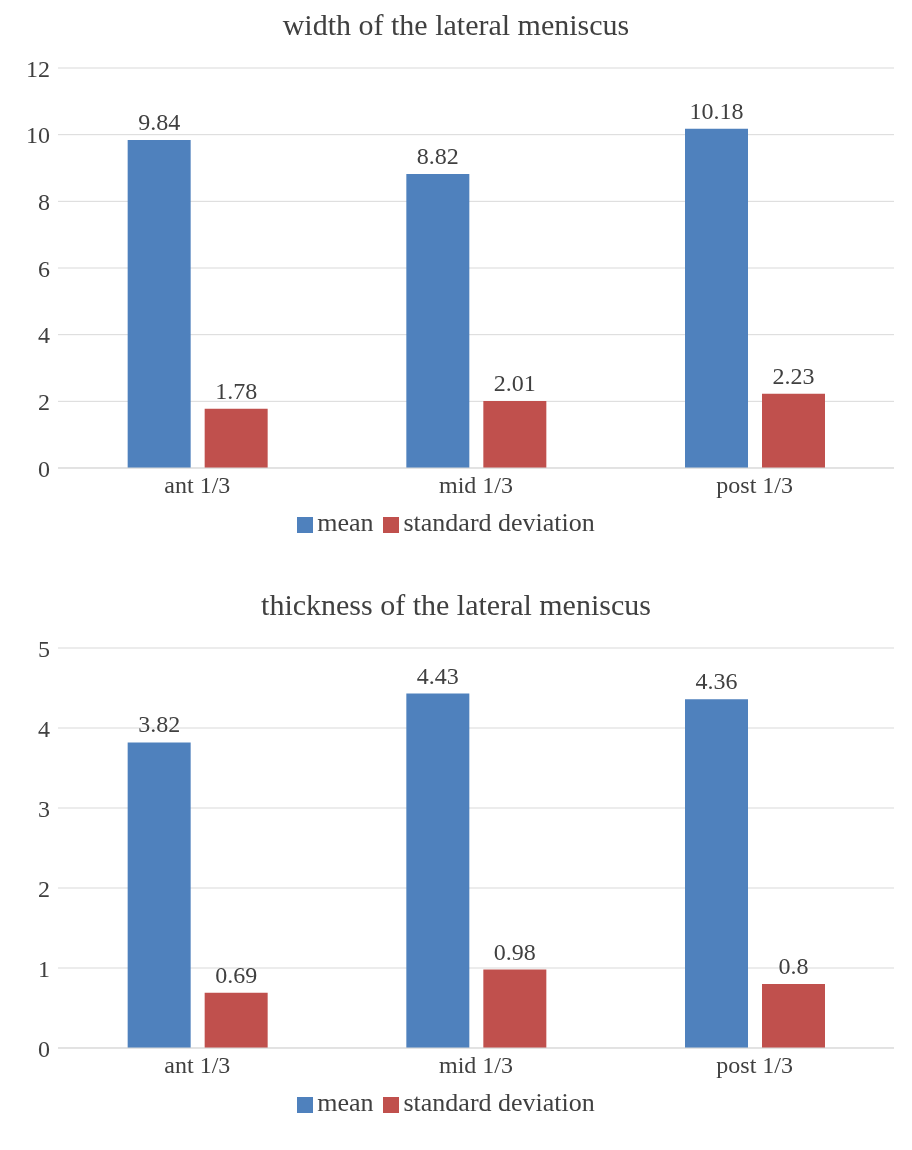 This screenshot has height=1150, width=912. Describe the element at coordinates (44, 268) in the screenshot. I see `y-tick-label: 6` at that location.